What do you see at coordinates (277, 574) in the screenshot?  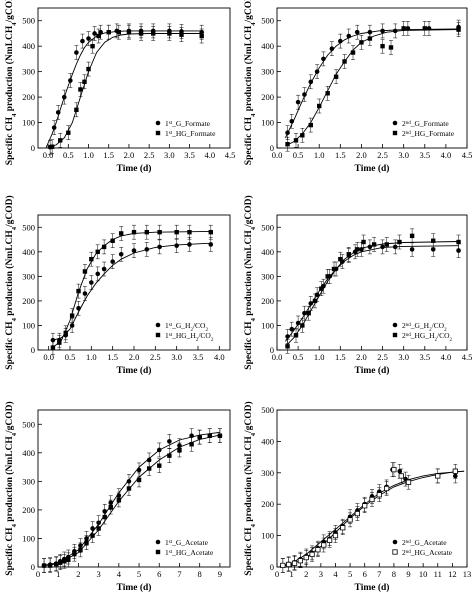 I see `x-tick-label: 0` at bounding box center [277, 574].